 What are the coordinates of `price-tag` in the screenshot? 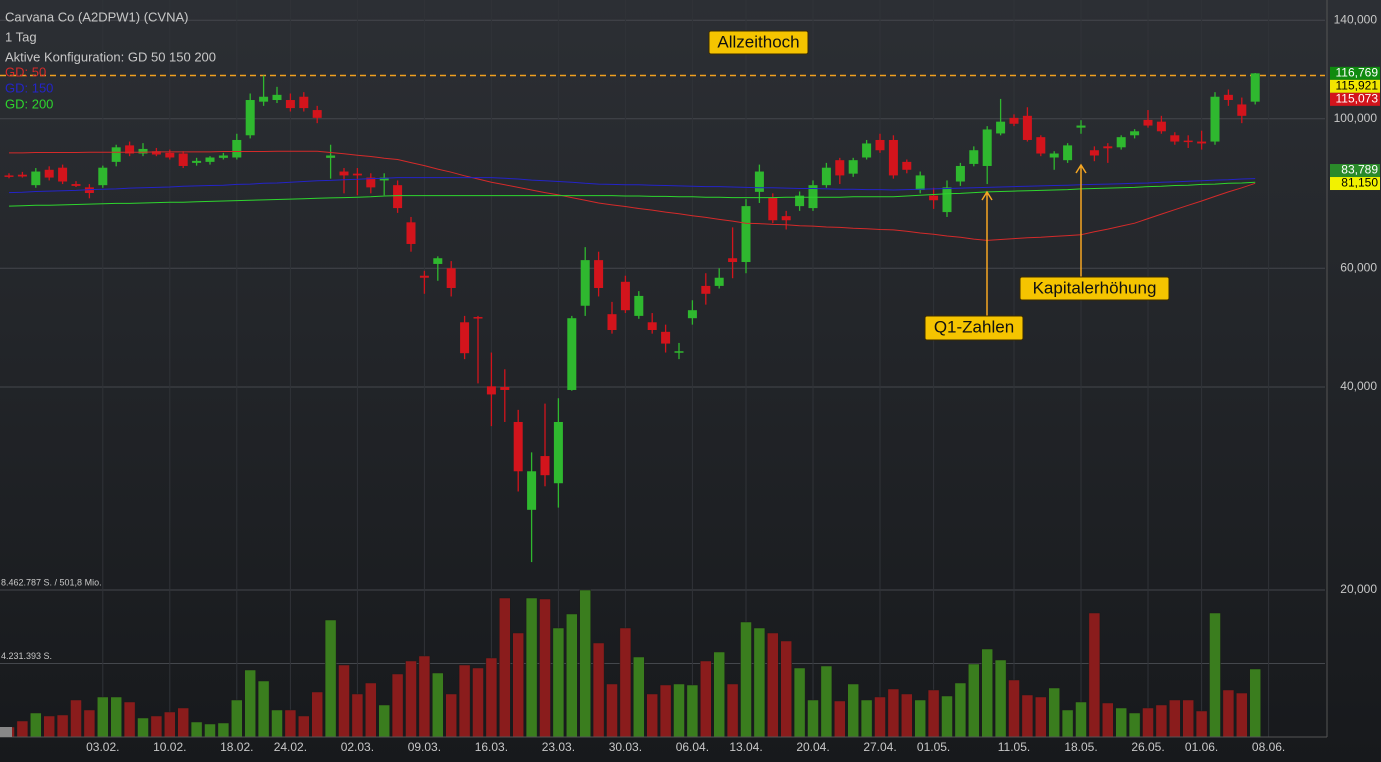 It's located at (1355, 99).